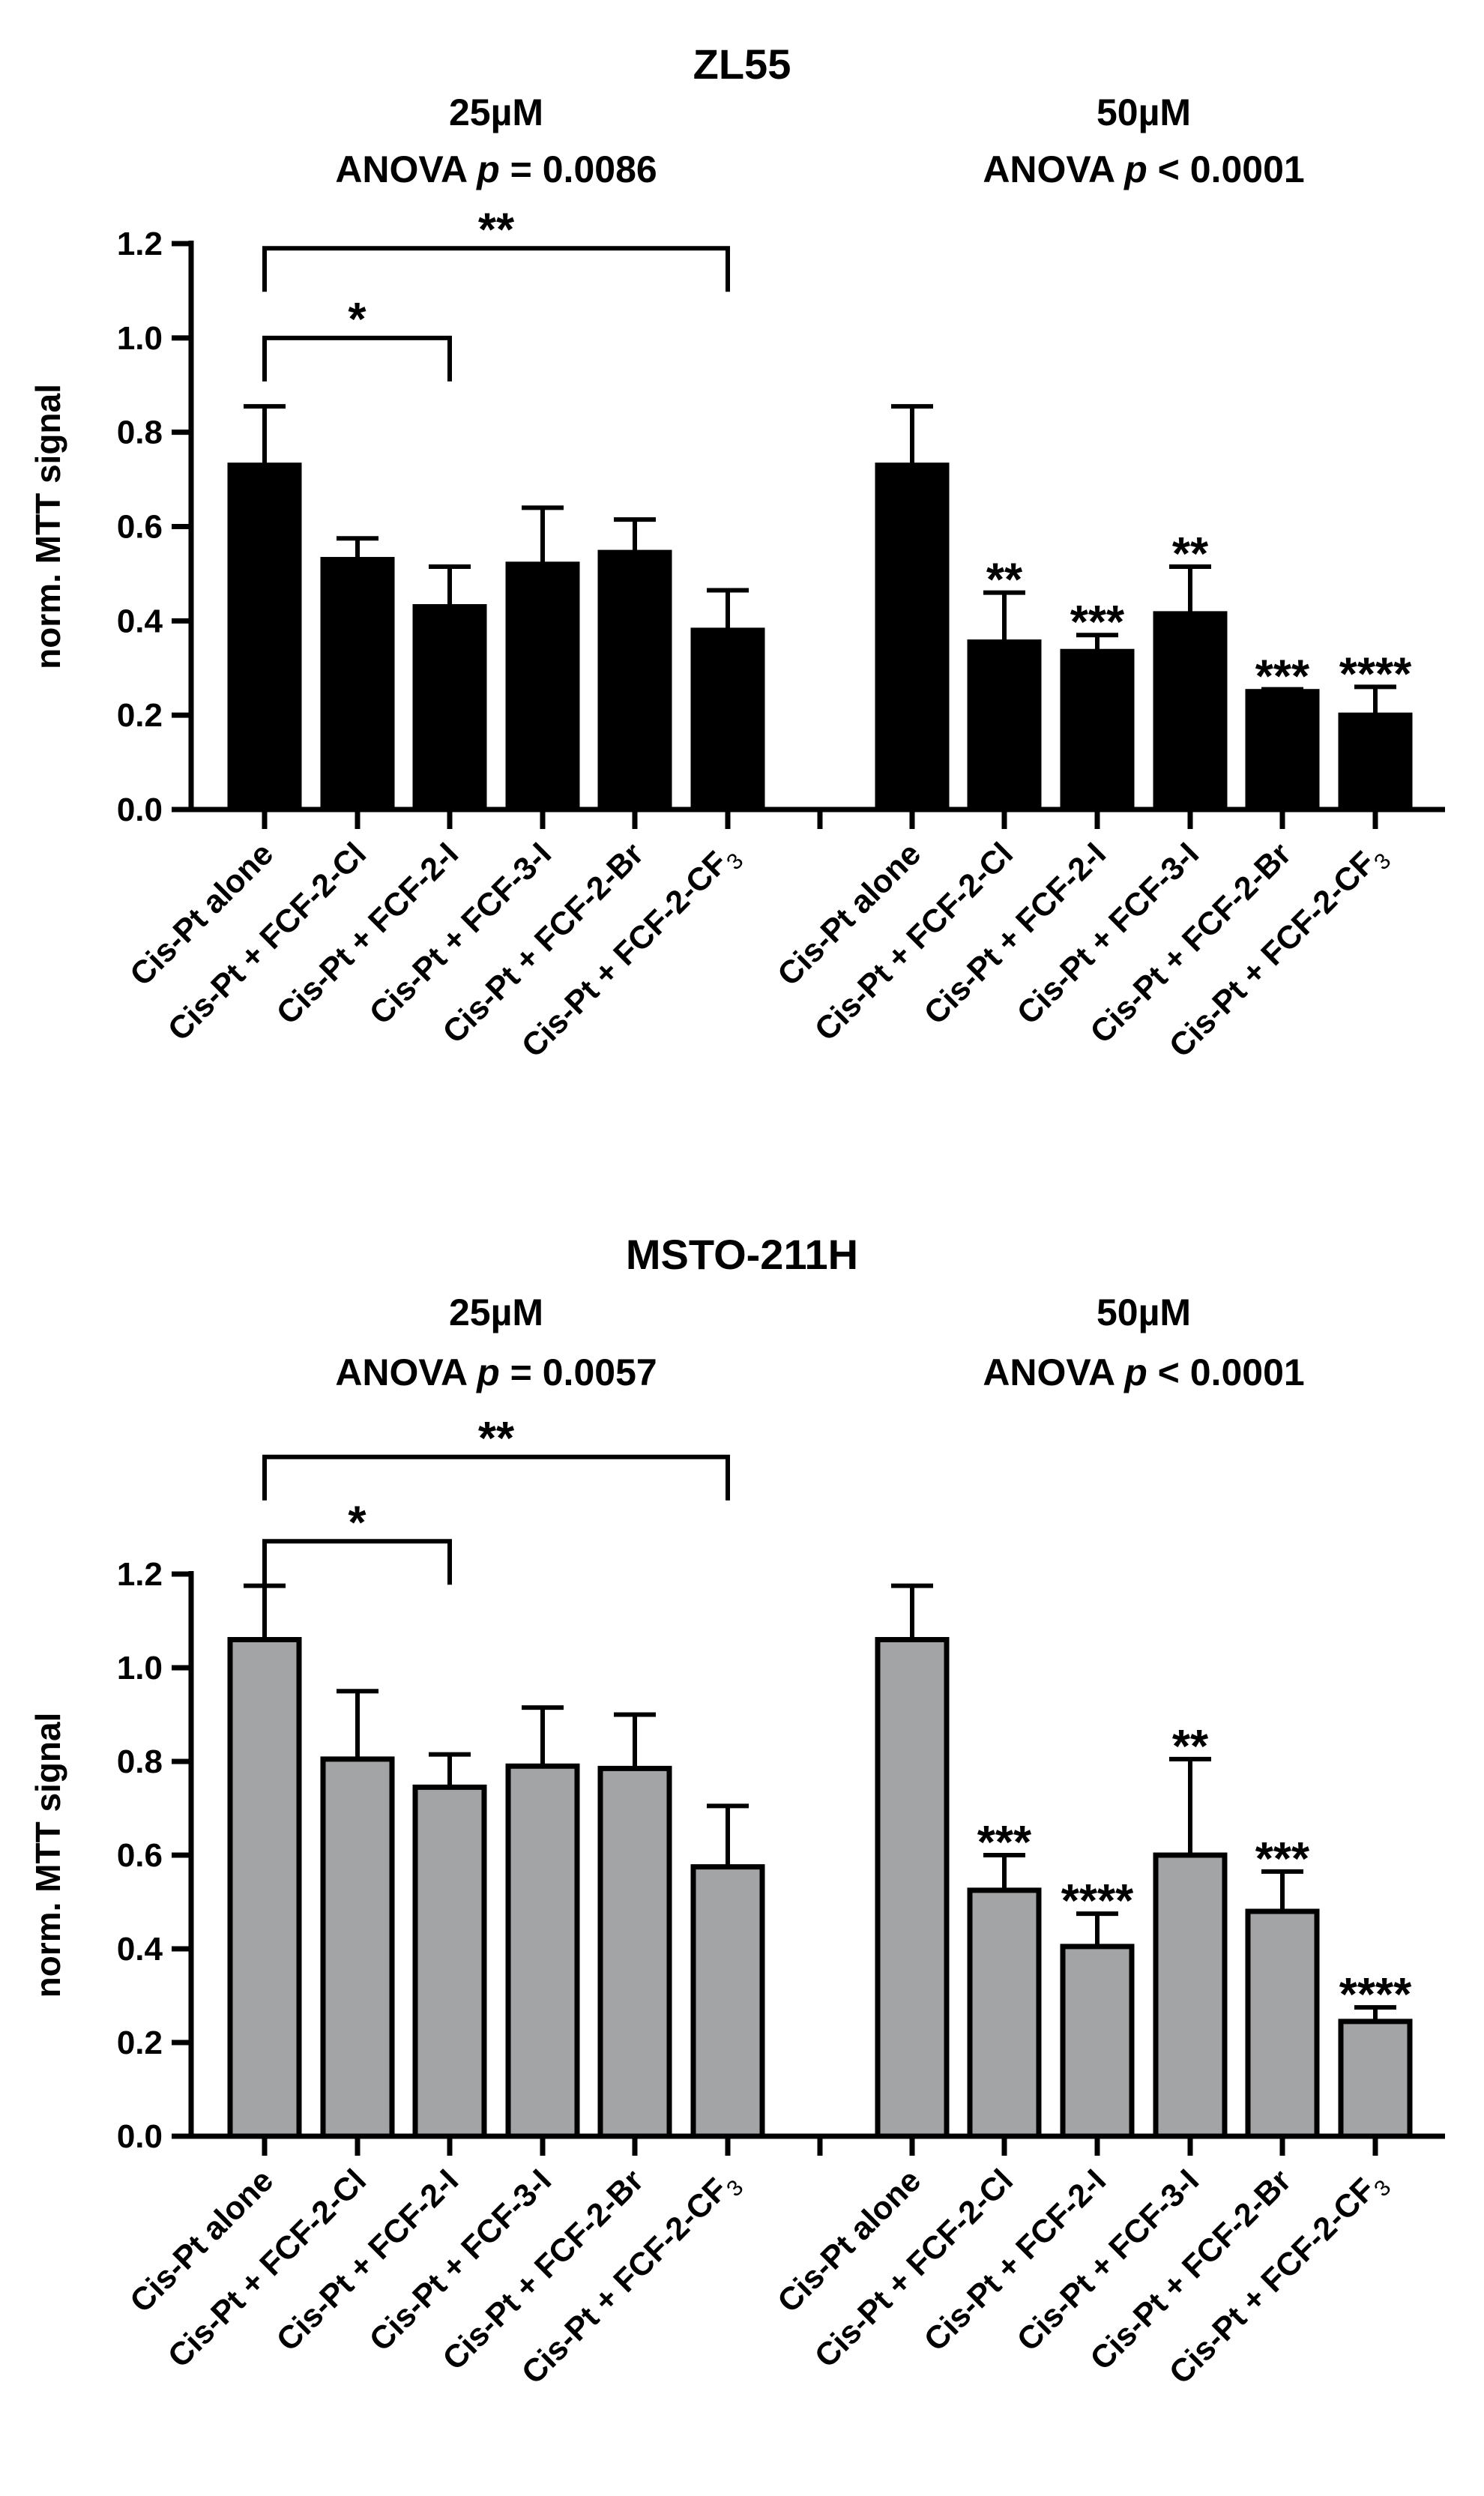  I want to click on chart-title: ZL55, so click(742, 64).